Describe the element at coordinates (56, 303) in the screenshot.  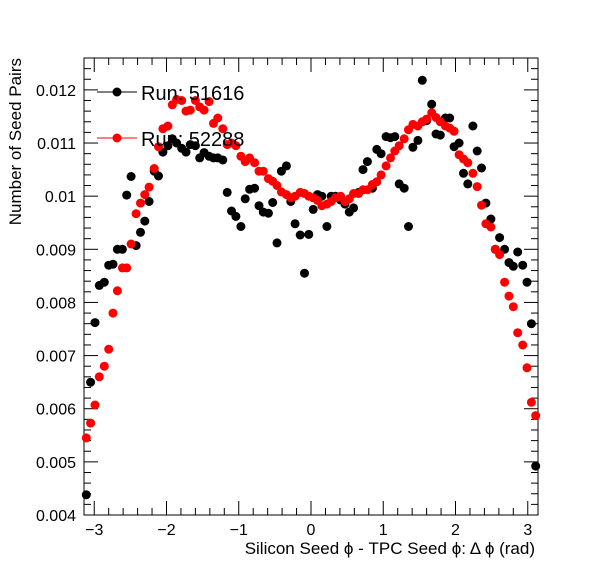
I see `y-tick-label: 0.008` at that location.